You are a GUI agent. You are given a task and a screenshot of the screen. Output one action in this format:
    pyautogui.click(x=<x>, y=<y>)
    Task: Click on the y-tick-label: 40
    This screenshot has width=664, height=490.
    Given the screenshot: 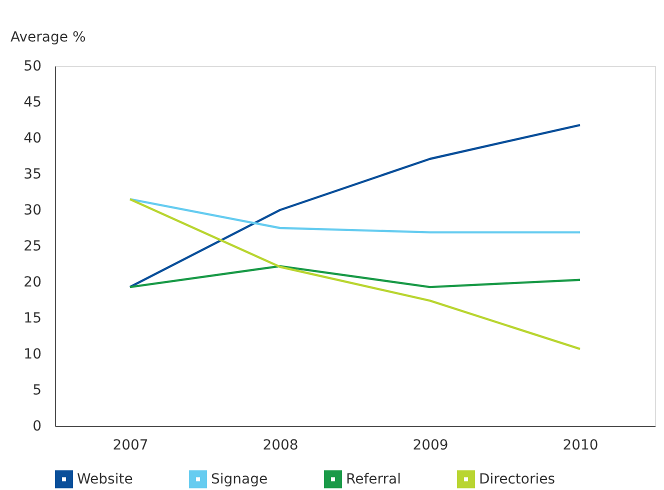 What is the action you would take?
    pyautogui.click(x=33, y=138)
    